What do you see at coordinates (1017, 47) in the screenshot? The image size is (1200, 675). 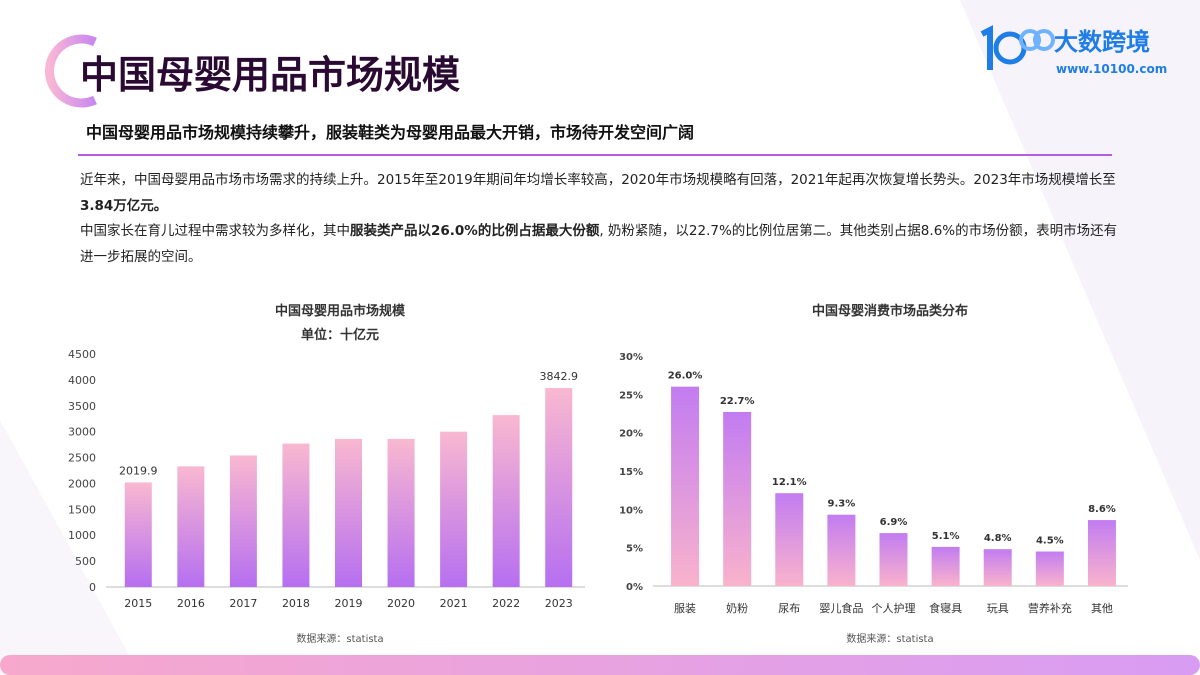 I see `logo-icon` at bounding box center [1017, 47].